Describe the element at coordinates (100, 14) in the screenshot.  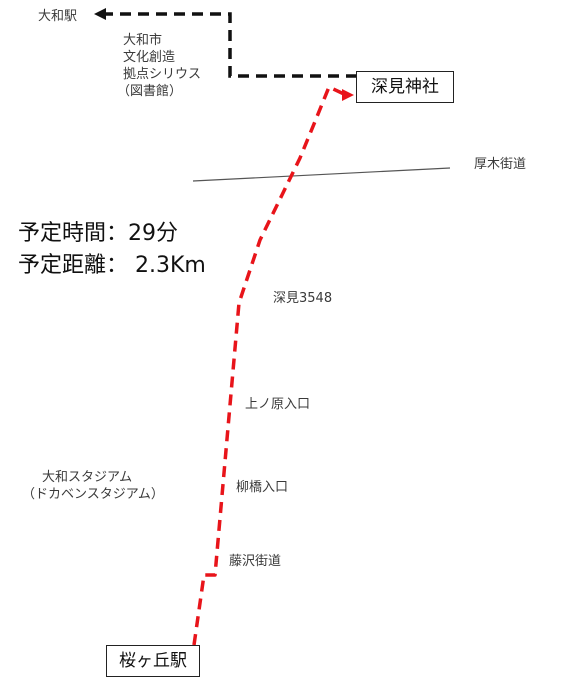
I see `arrow-left-icon` at that location.